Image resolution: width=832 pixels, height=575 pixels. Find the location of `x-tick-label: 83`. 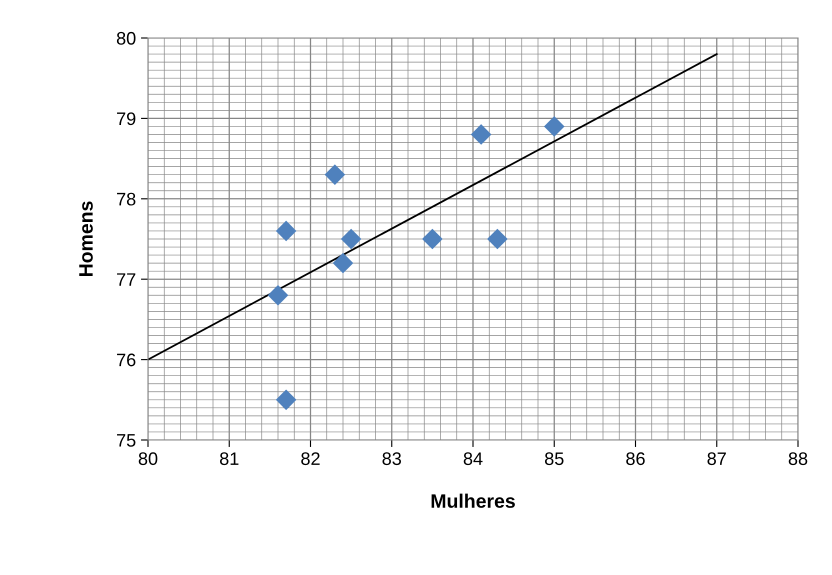

x-tick-label: 83 is located at coordinates (391, 459).